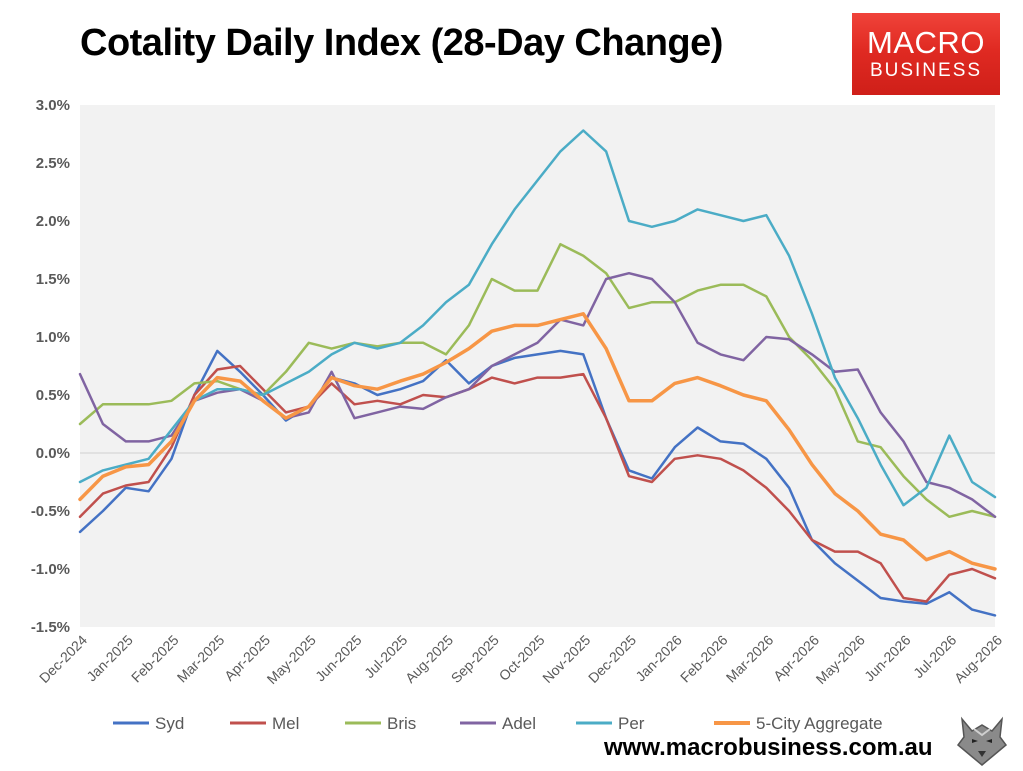 The width and height of the screenshot is (1023, 771). What do you see at coordinates (519, 723) in the screenshot?
I see `legend-label: Adel` at bounding box center [519, 723].